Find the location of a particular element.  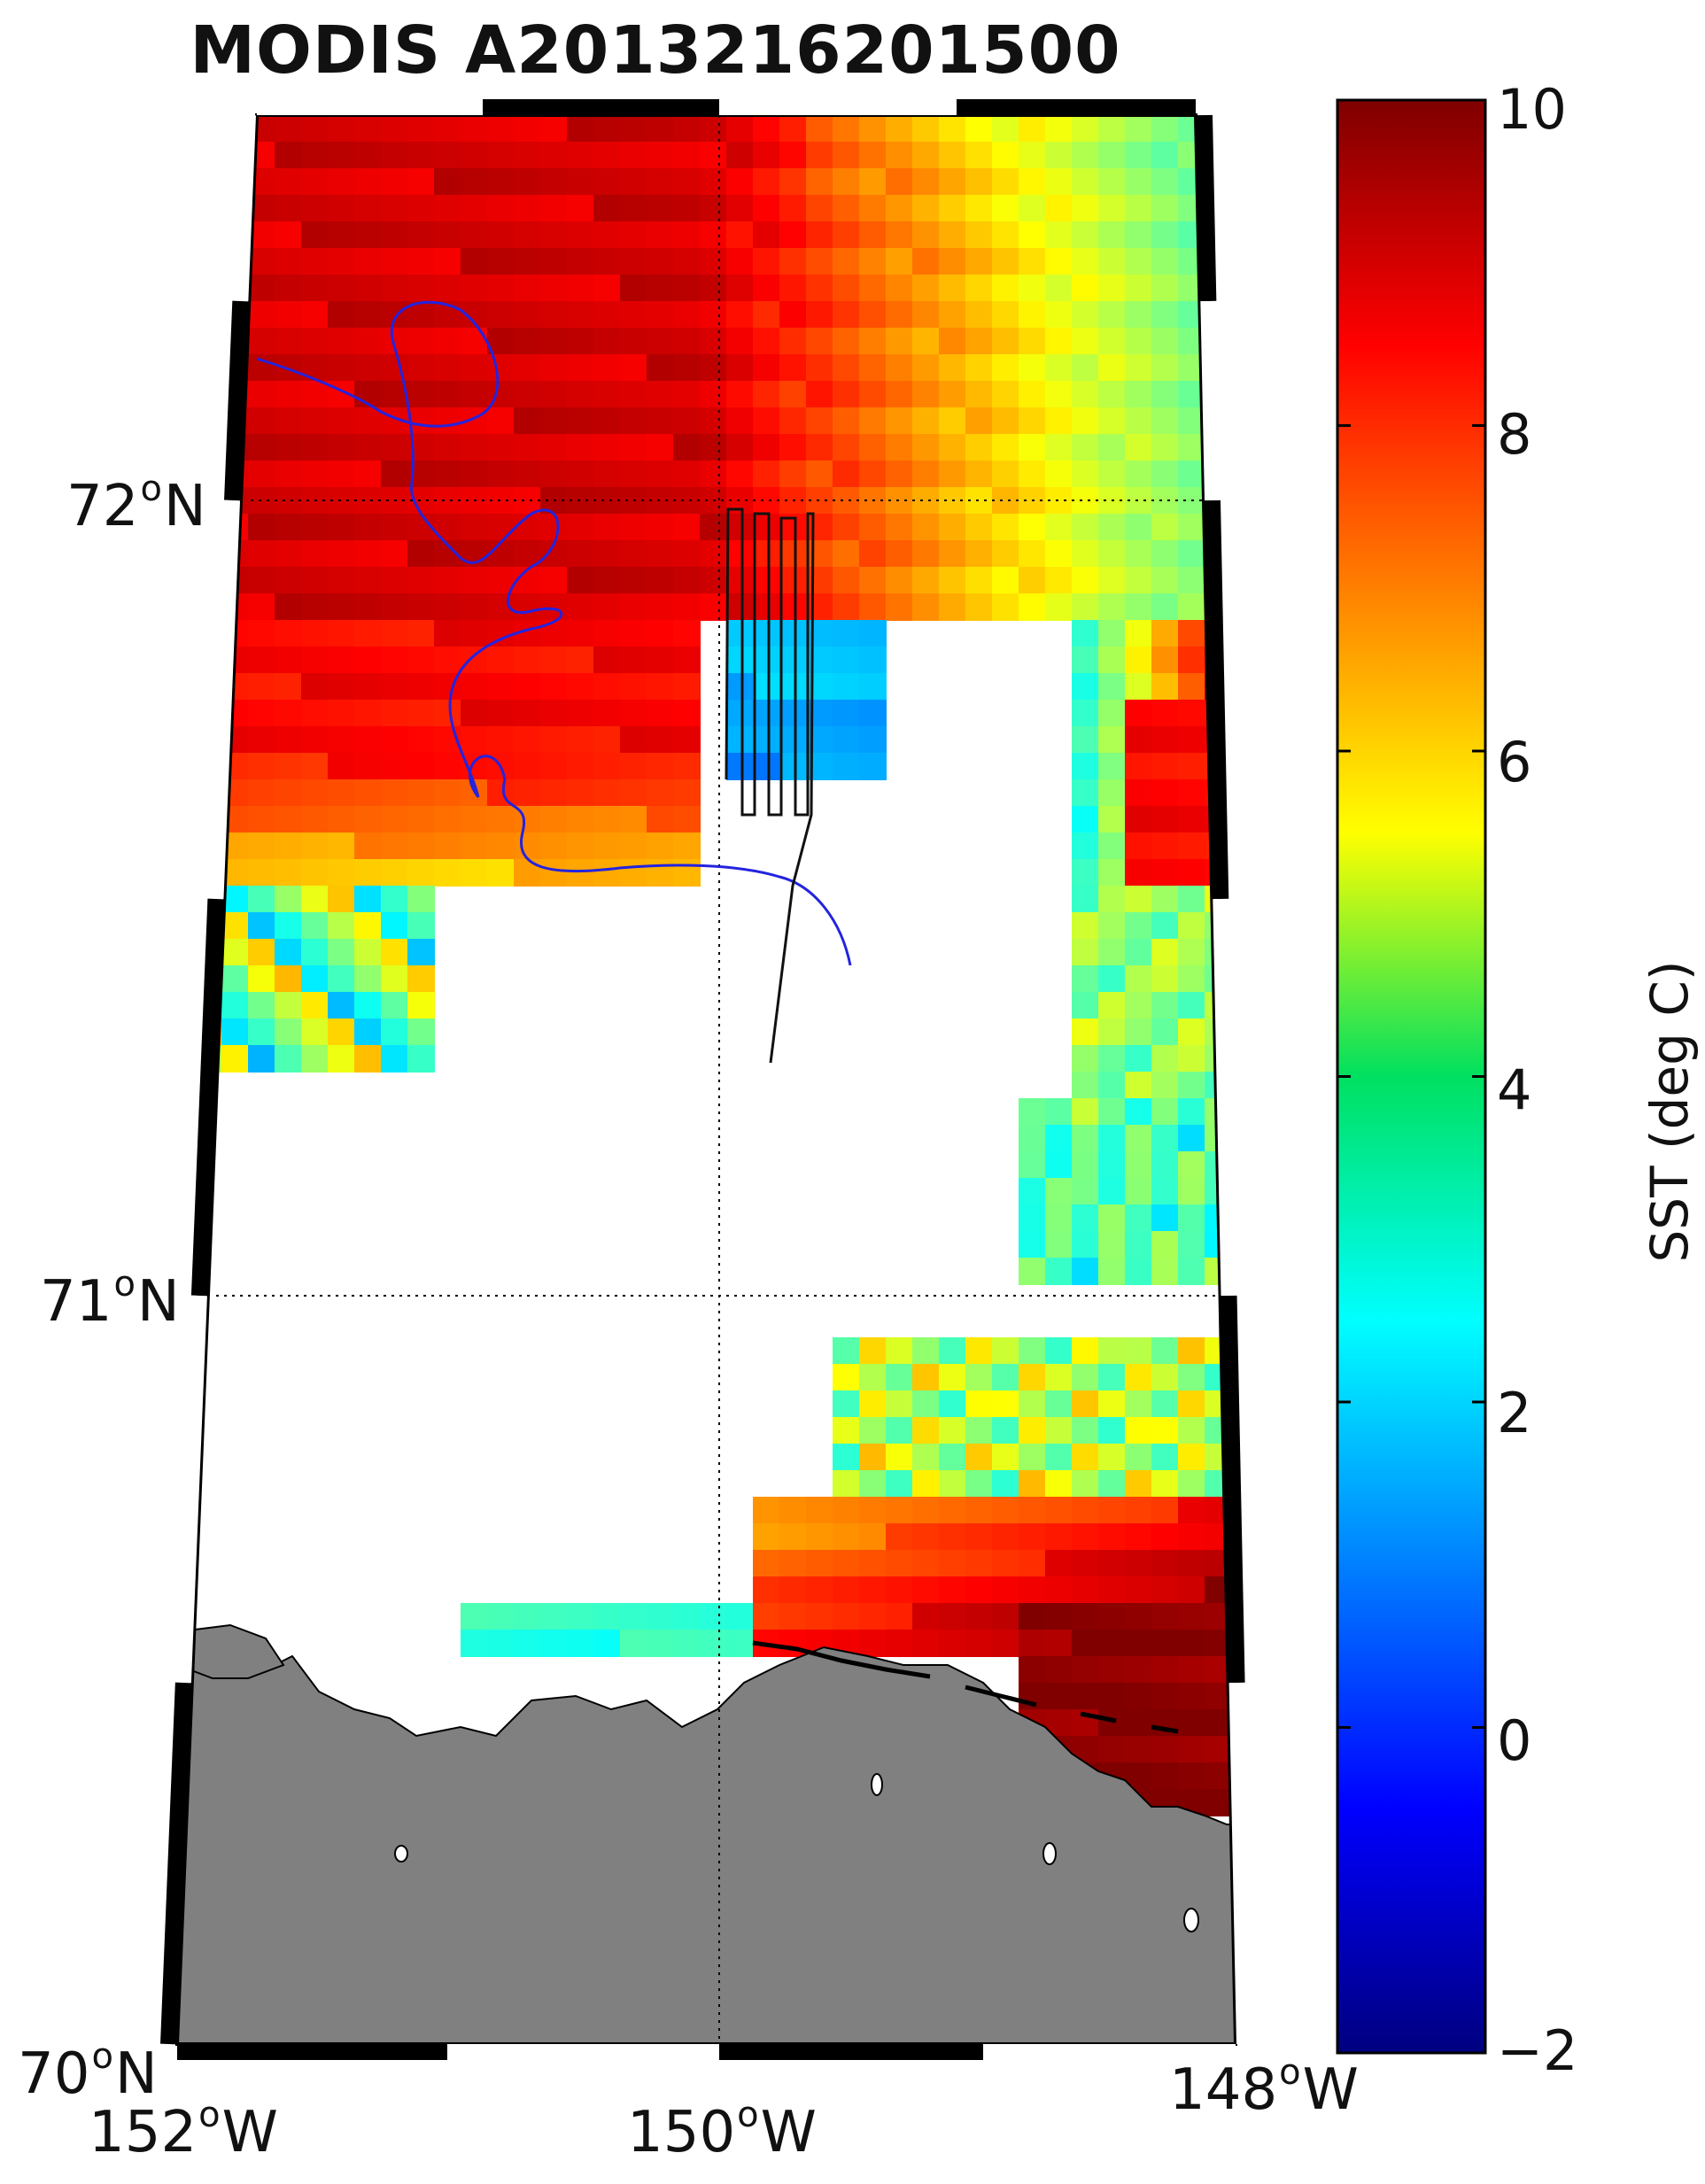

frame-segment is located at coordinates (237, 400).